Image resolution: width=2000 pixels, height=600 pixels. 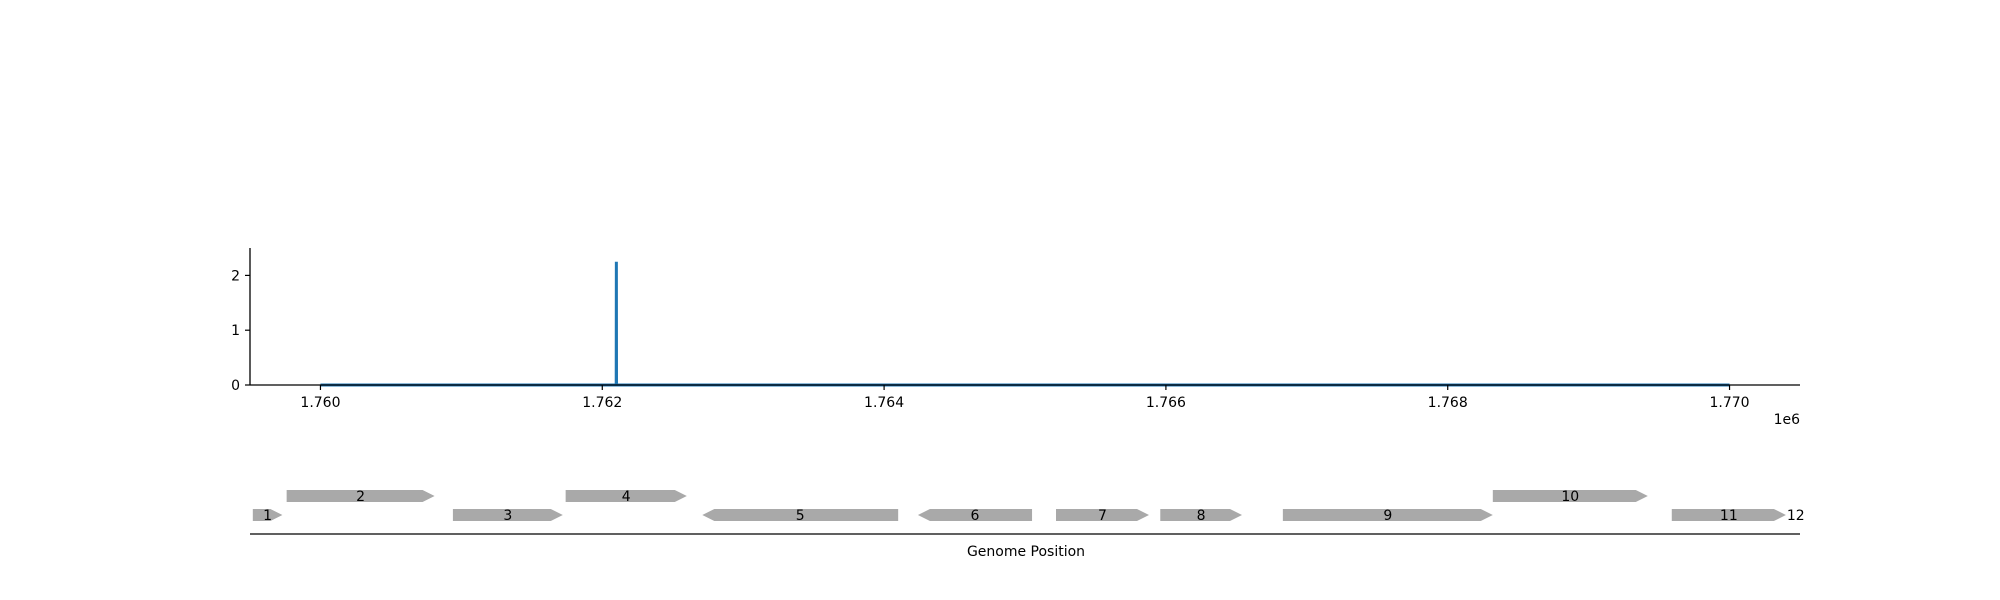 I want to click on gene-label: 11, so click(x=1729, y=516).